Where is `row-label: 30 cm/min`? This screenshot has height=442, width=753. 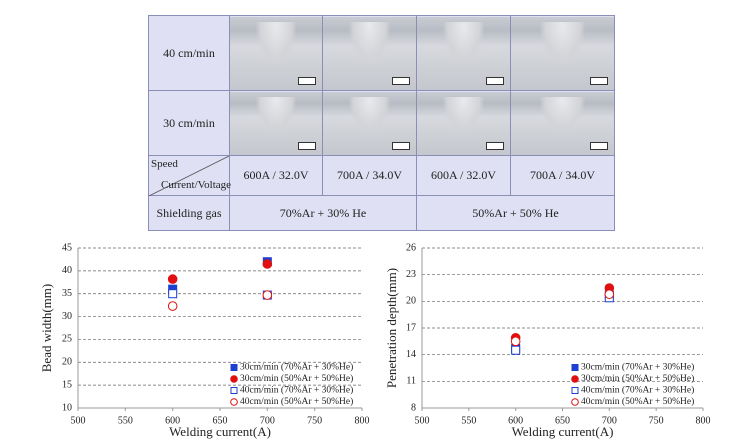 row-label: 30 cm/min is located at coordinates (189, 123).